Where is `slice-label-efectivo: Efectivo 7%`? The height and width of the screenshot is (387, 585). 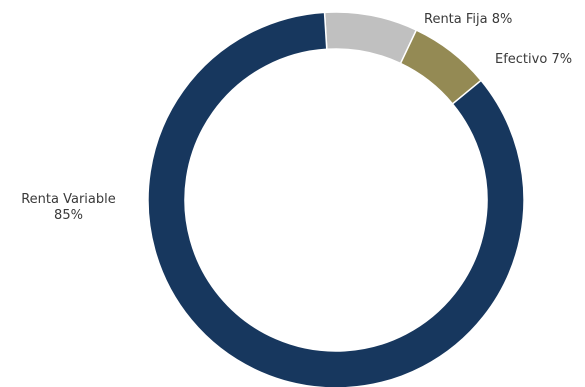
slice-label-efectivo: Efectivo 7% is located at coordinates (533, 60).